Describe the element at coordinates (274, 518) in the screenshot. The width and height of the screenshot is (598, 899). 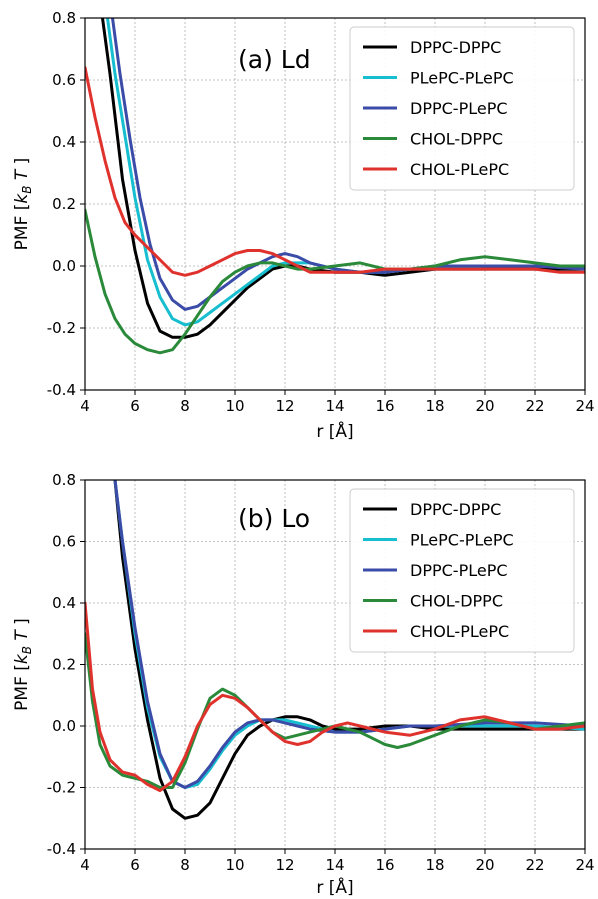
I see `panel-label: (b) Lo` at that location.